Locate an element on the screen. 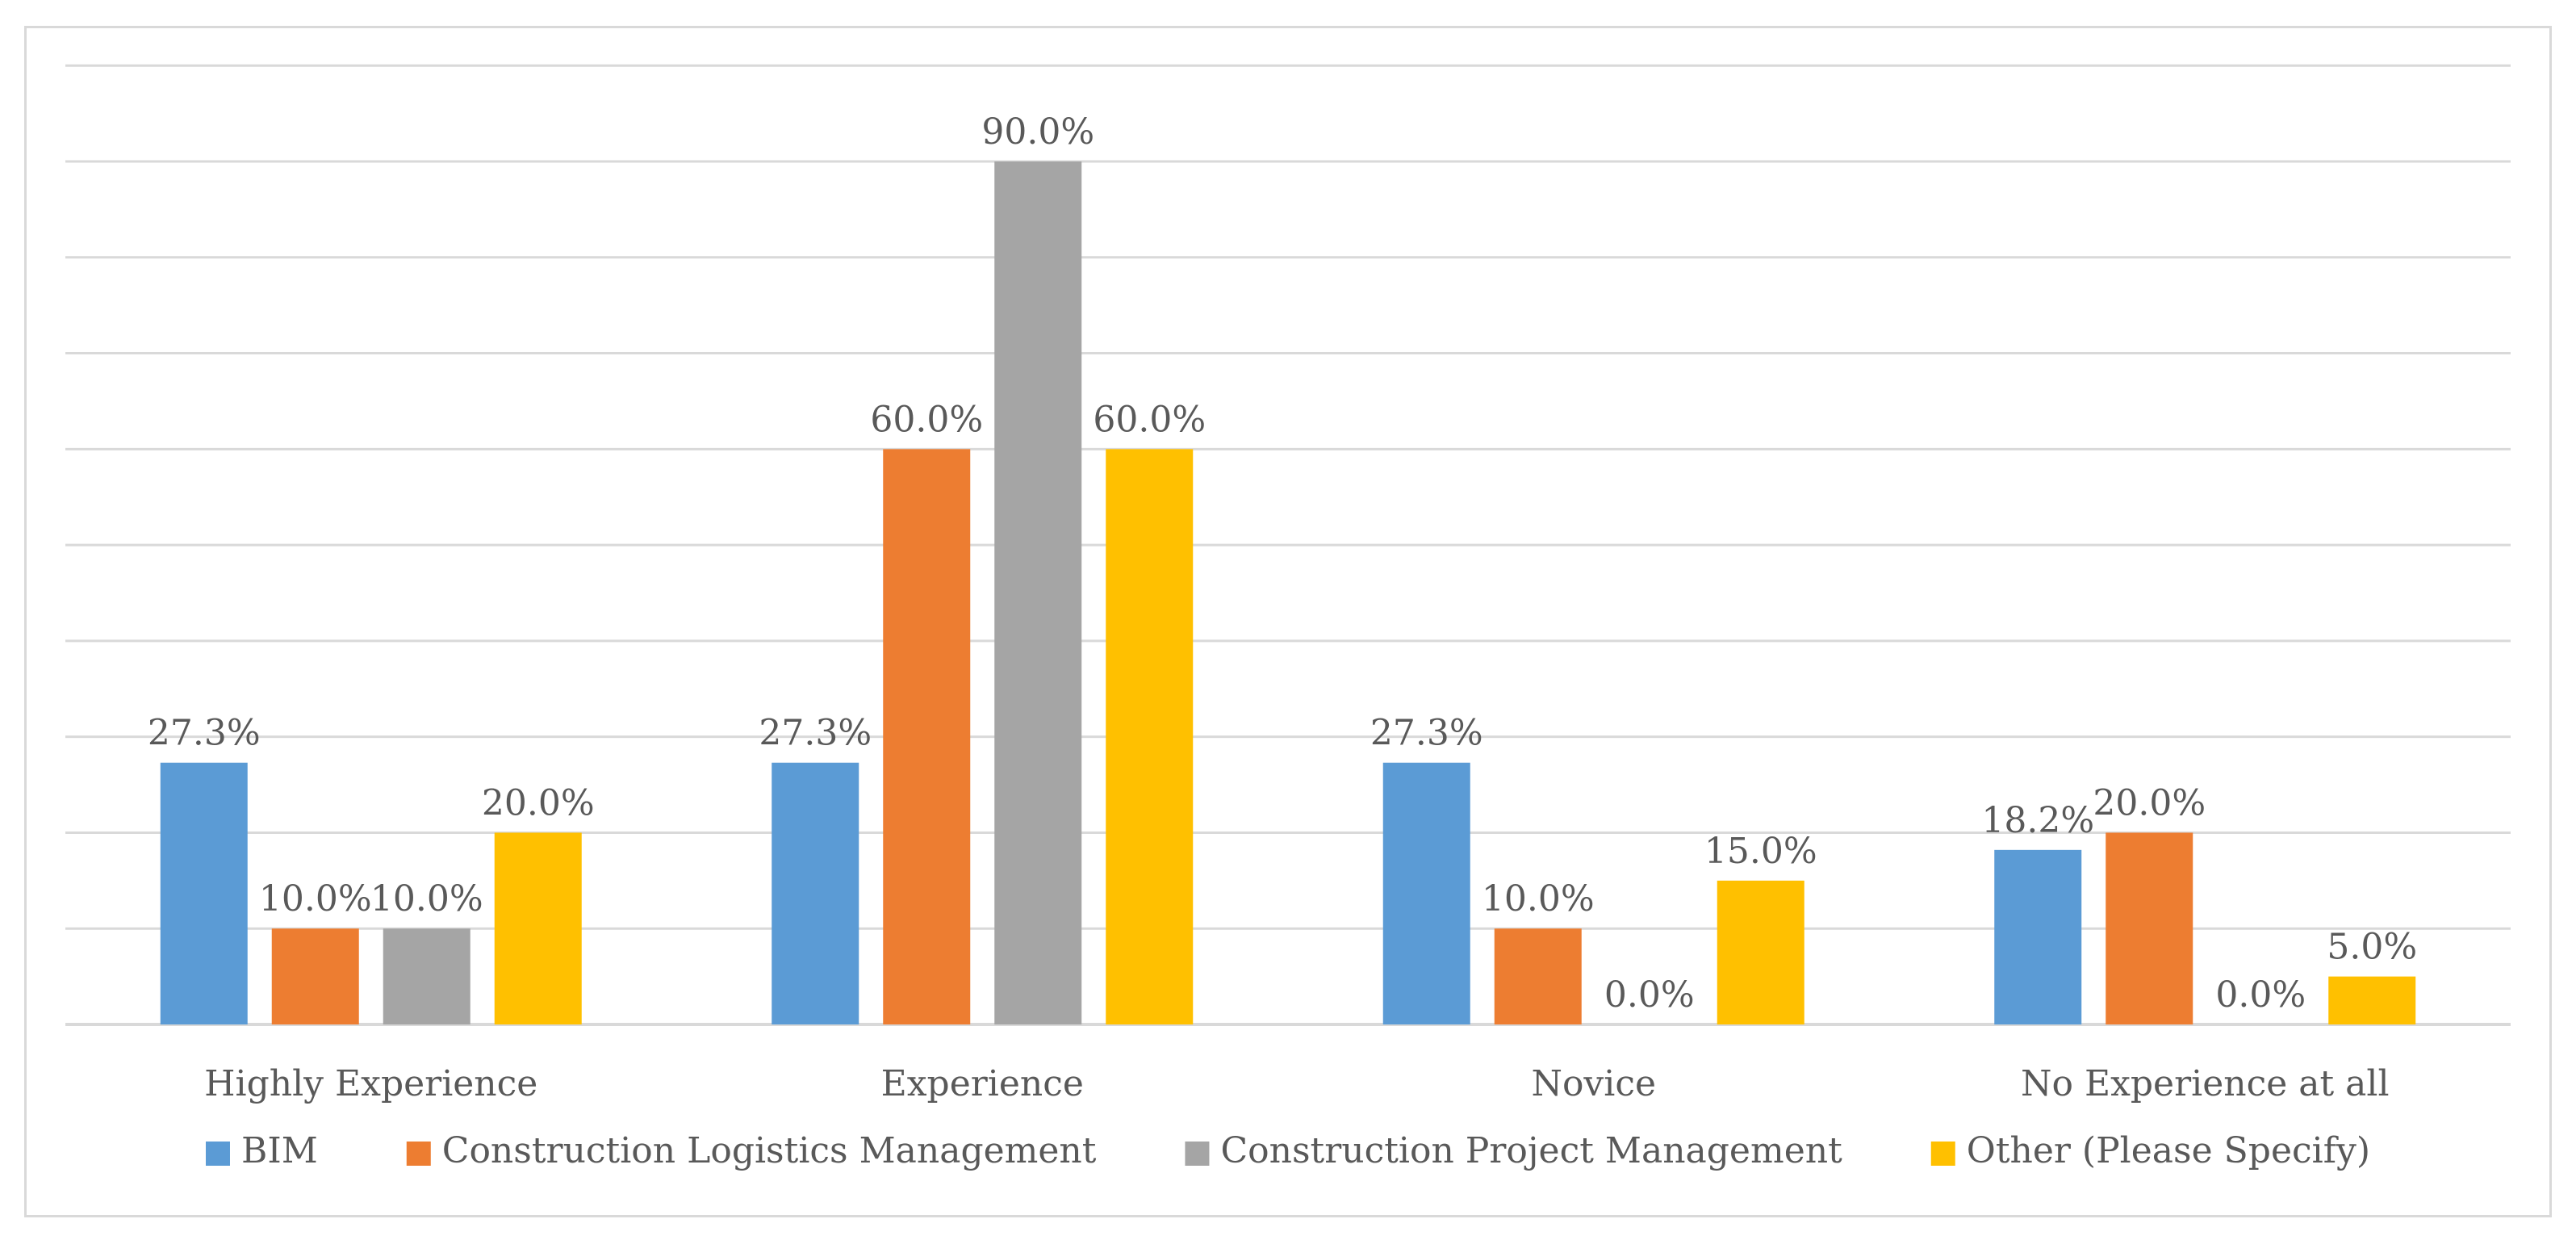 The image size is (2576, 1240). legend-item: Construction Logistics Management is located at coordinates (751, 1150).